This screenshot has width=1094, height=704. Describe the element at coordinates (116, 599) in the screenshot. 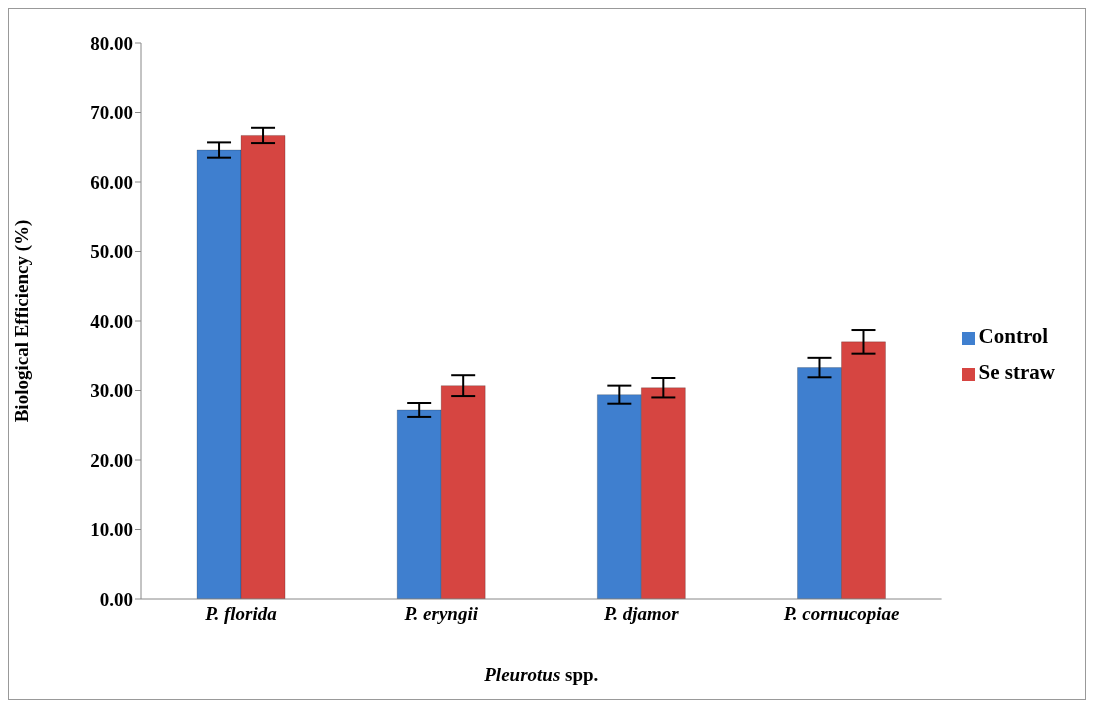

I see `y-tick-label: 0.00` at that location.